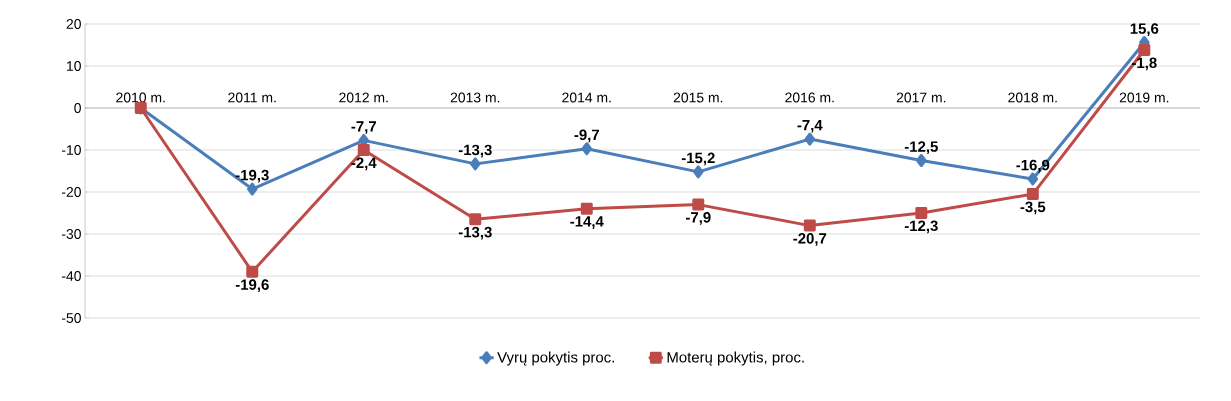 The image size is (1231, 401). What do you see at coordinates (475, 233) in the screenshot?
I see `annotation: -13,3` at bounding box center [475, 233].